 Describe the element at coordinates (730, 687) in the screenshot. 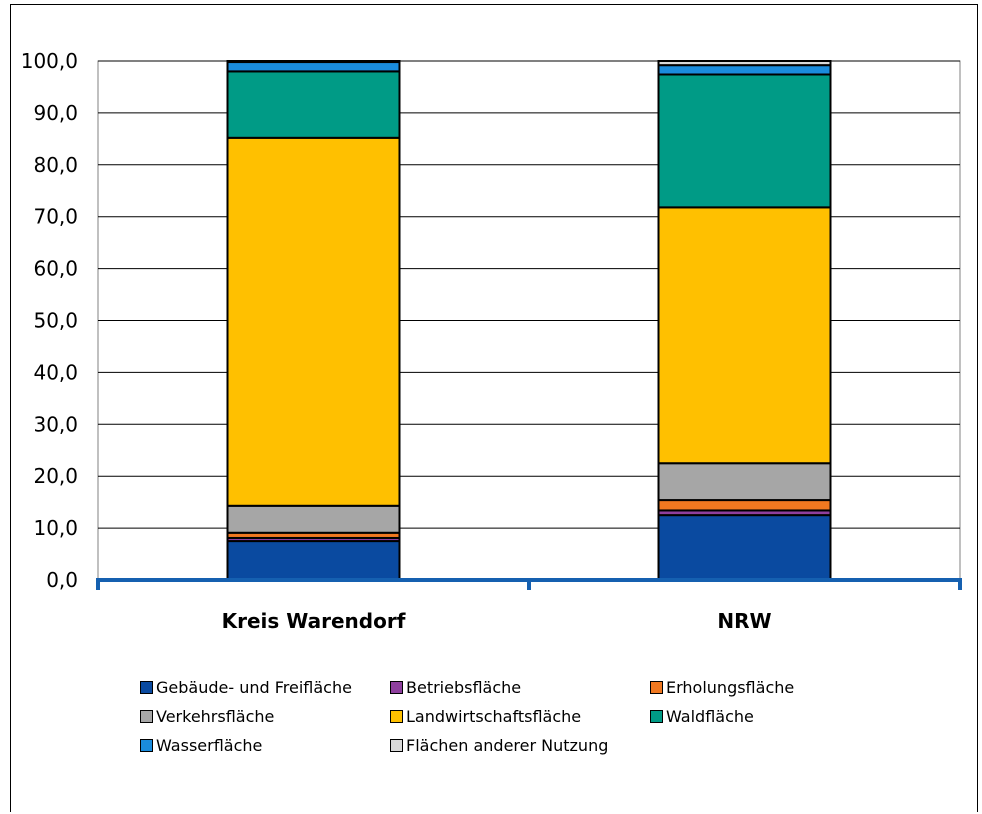

I see `legend-label: Erholungsfläche` at that location.